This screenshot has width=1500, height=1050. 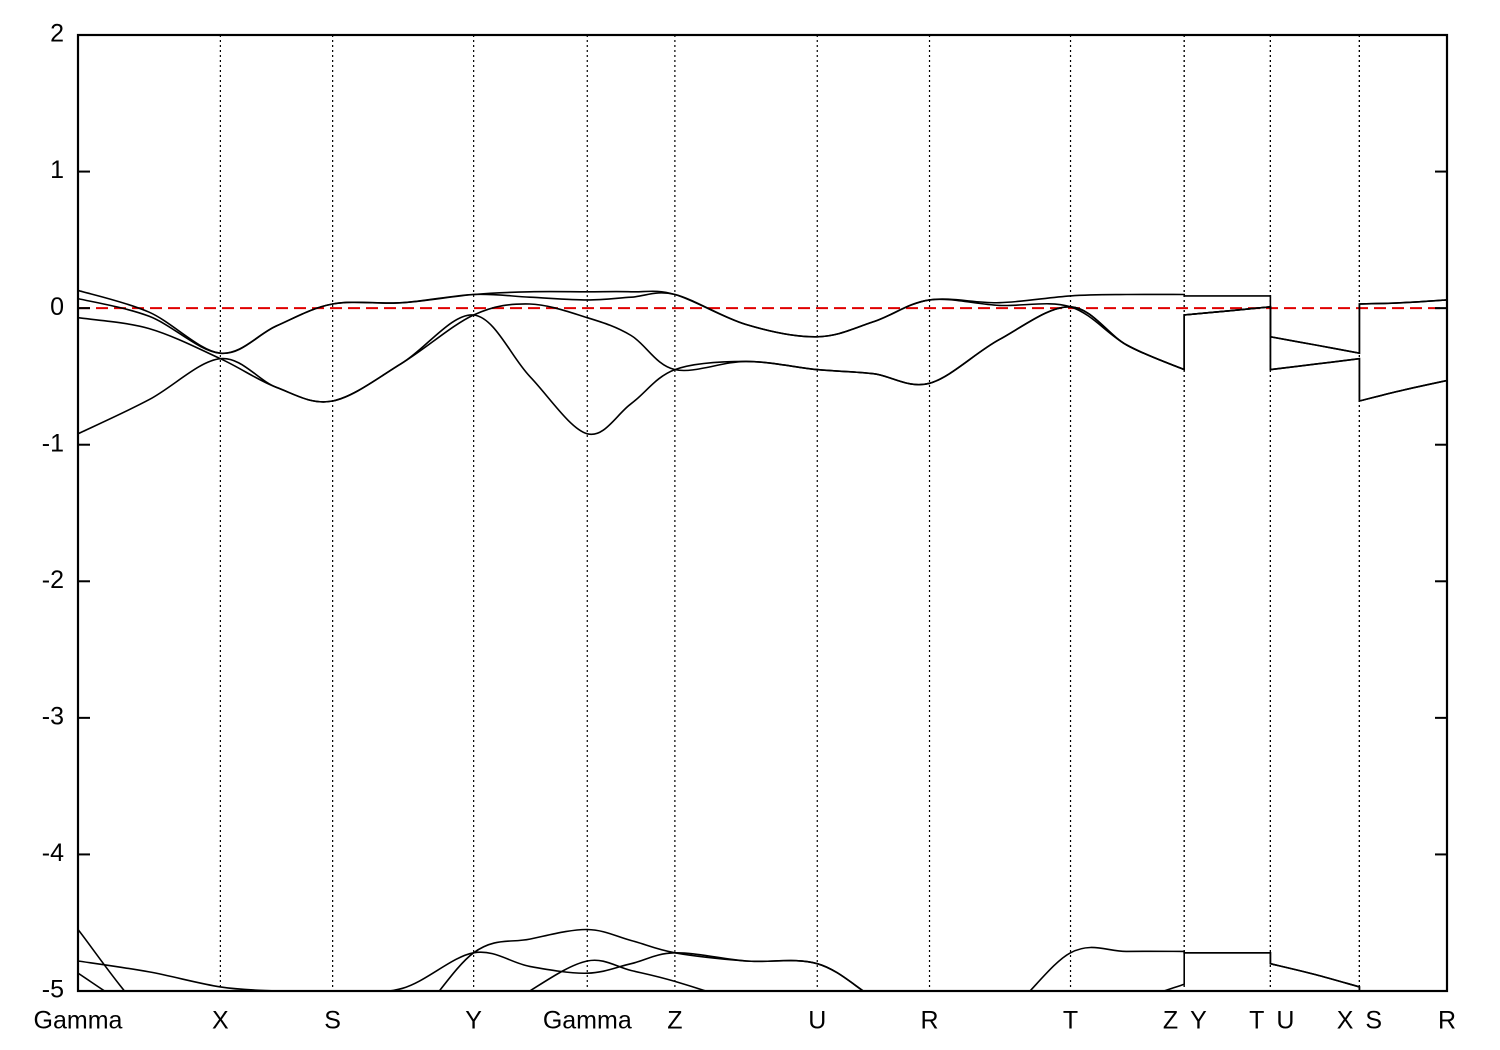 I want to click on y-tick-label: 0, so click(x=57, y=307).